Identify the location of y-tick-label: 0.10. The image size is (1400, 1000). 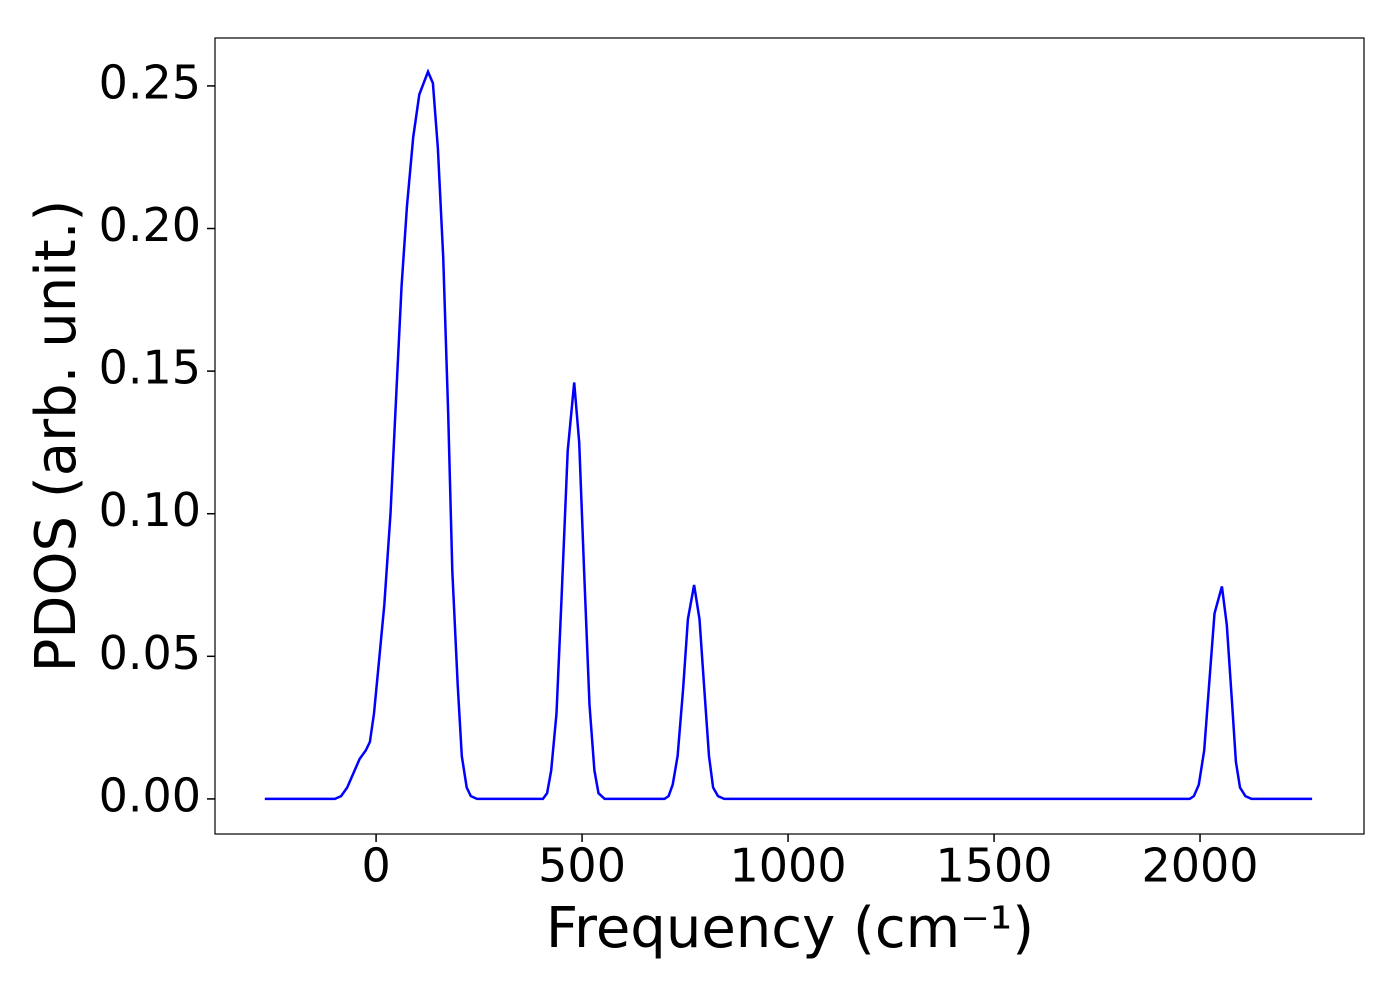
(150, 510).